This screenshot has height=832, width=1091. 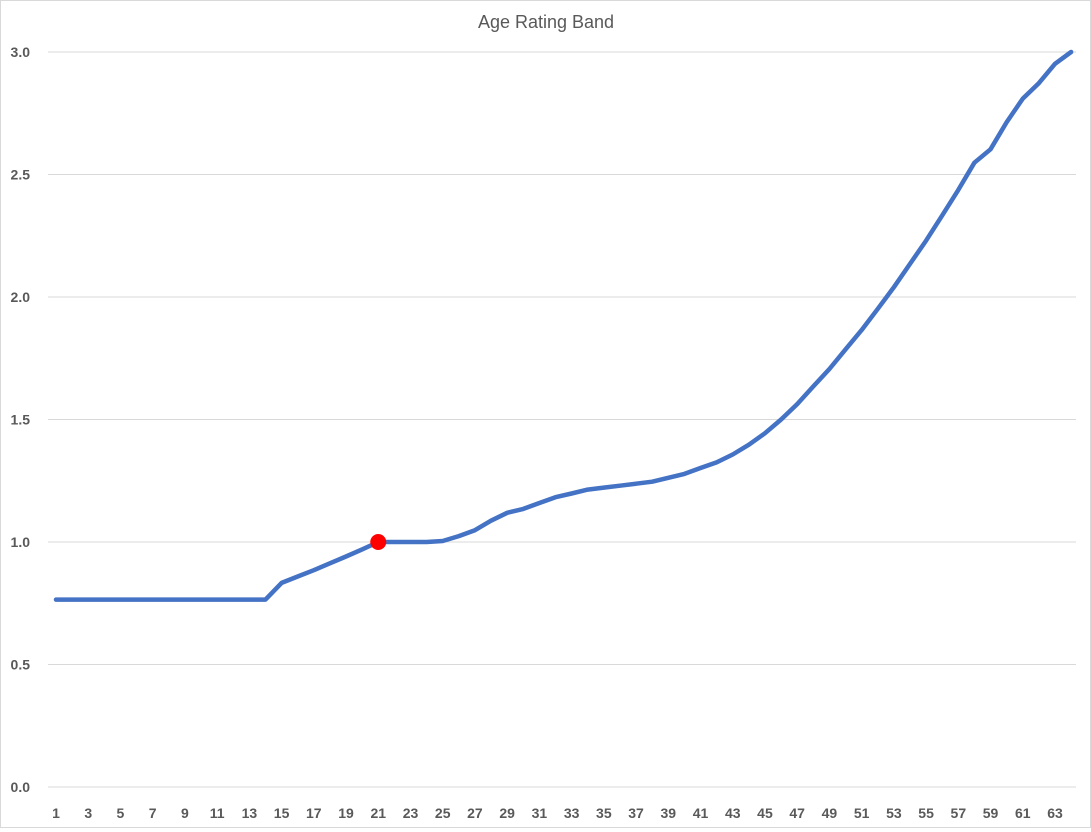 I want to click on x-tick-label: 55, so click(x=926, y=813).